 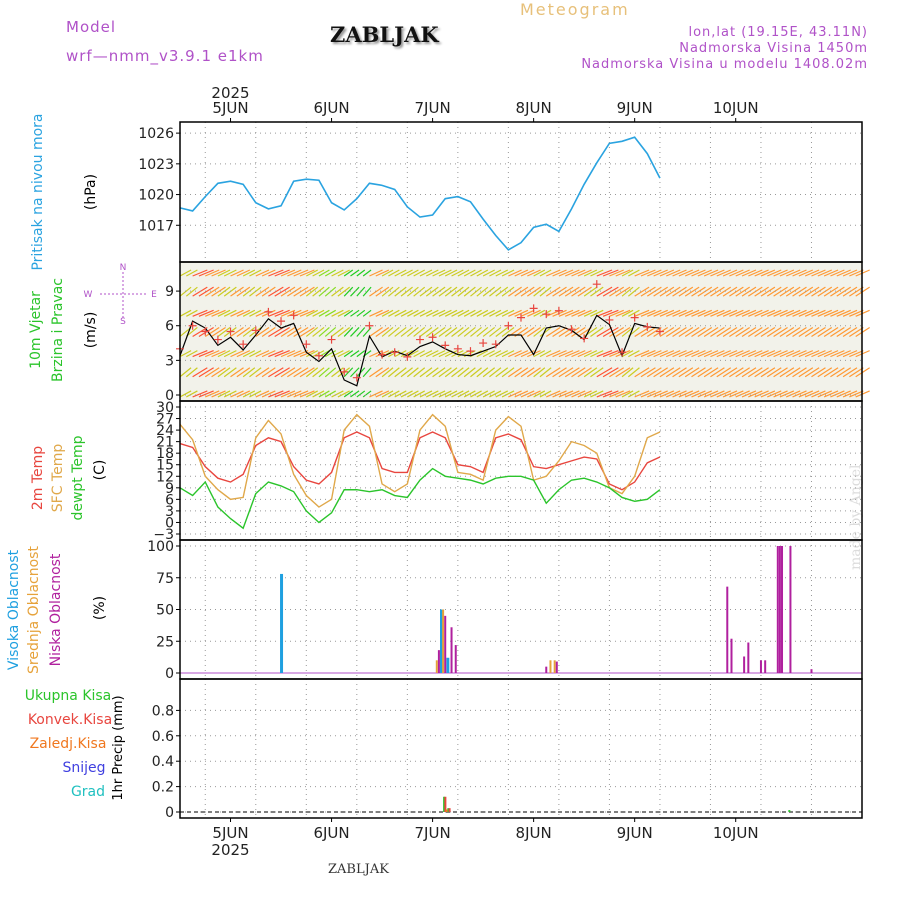 What do you see at coordinates (100, 470) in the screenshot?
I see `temp-unit-label: (C)` at bounding box center [100, 470].